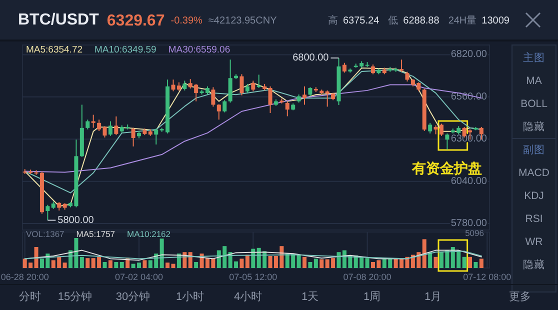 The image size is (558, 310). I want to click on text: 1周, so click(372, 297).